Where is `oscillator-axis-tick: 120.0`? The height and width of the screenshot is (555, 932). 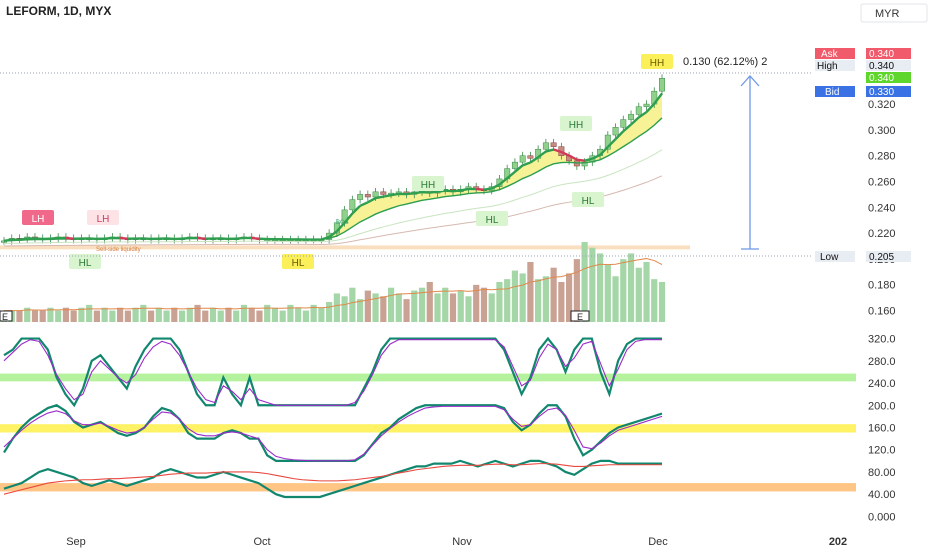
oscillator-axis-tick: 120.0 is located at coordinates (882, 451).